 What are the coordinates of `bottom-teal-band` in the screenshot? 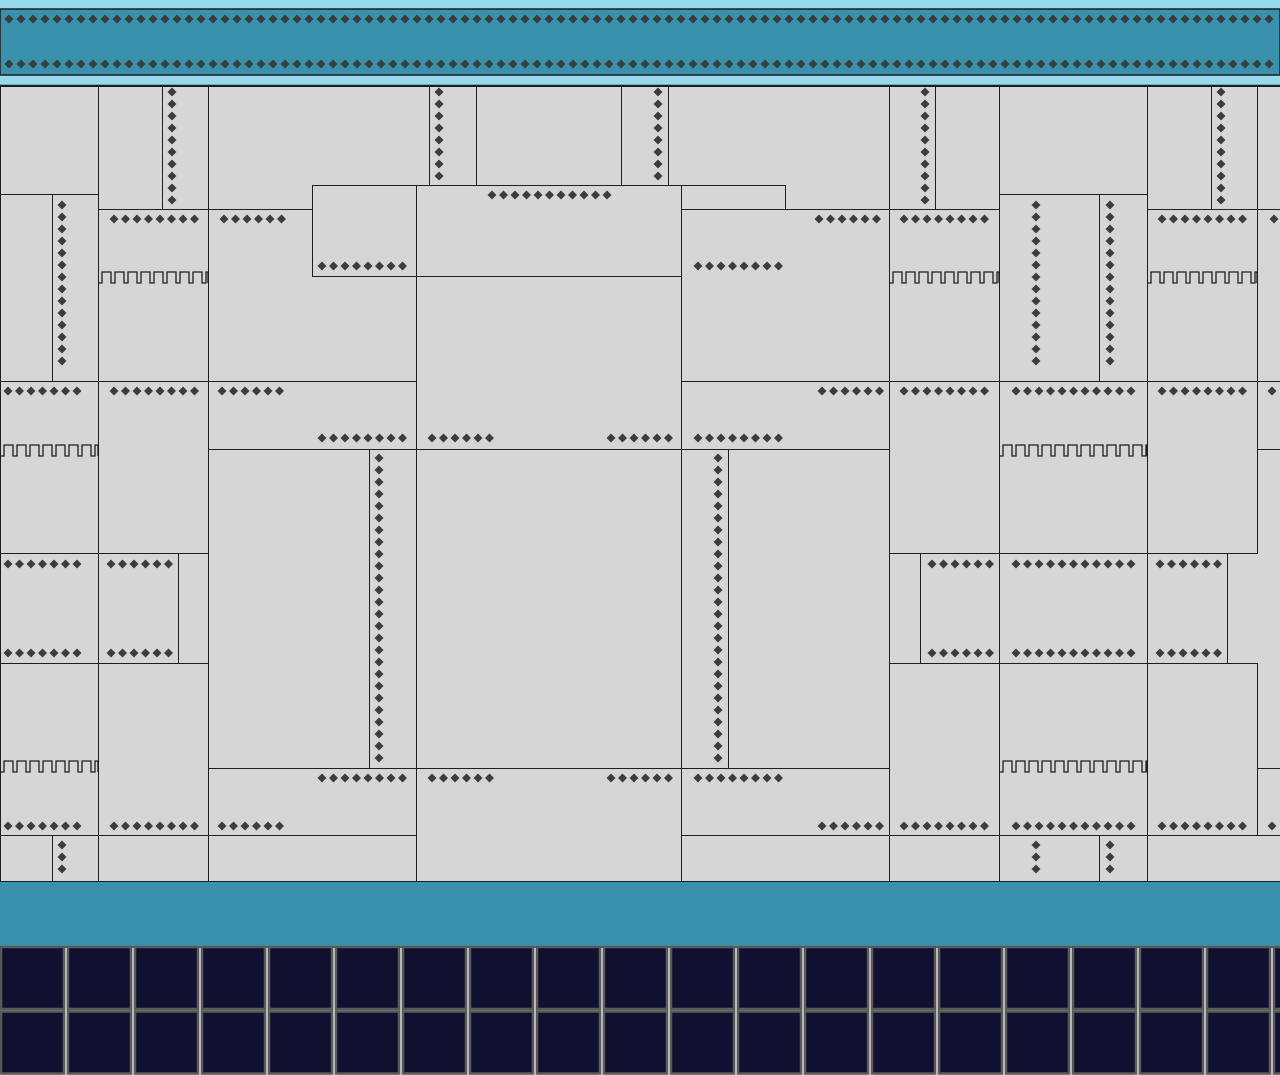 It's located at (640, 913).